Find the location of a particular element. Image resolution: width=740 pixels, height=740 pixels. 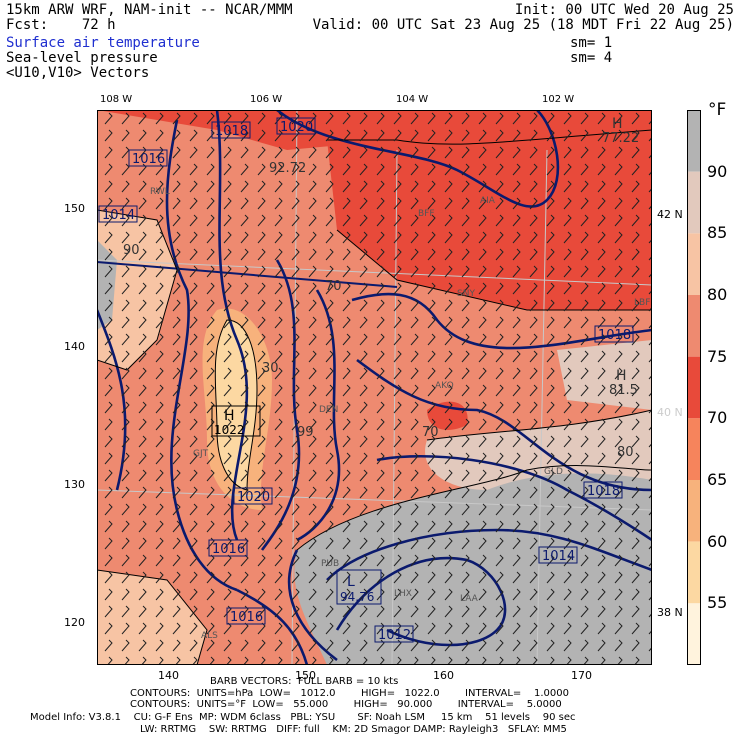

pressure-label: 1014 is located at coordinates (558, 555).